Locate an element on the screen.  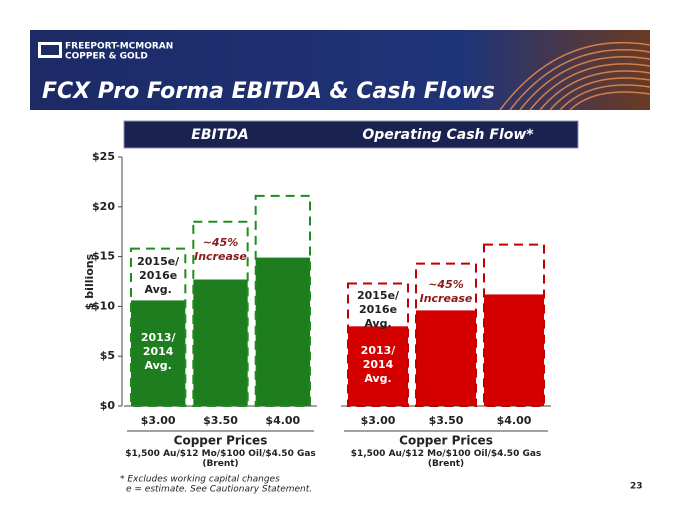
panel-title: Operating Cash Flow* is located at coordinates (448, 135).